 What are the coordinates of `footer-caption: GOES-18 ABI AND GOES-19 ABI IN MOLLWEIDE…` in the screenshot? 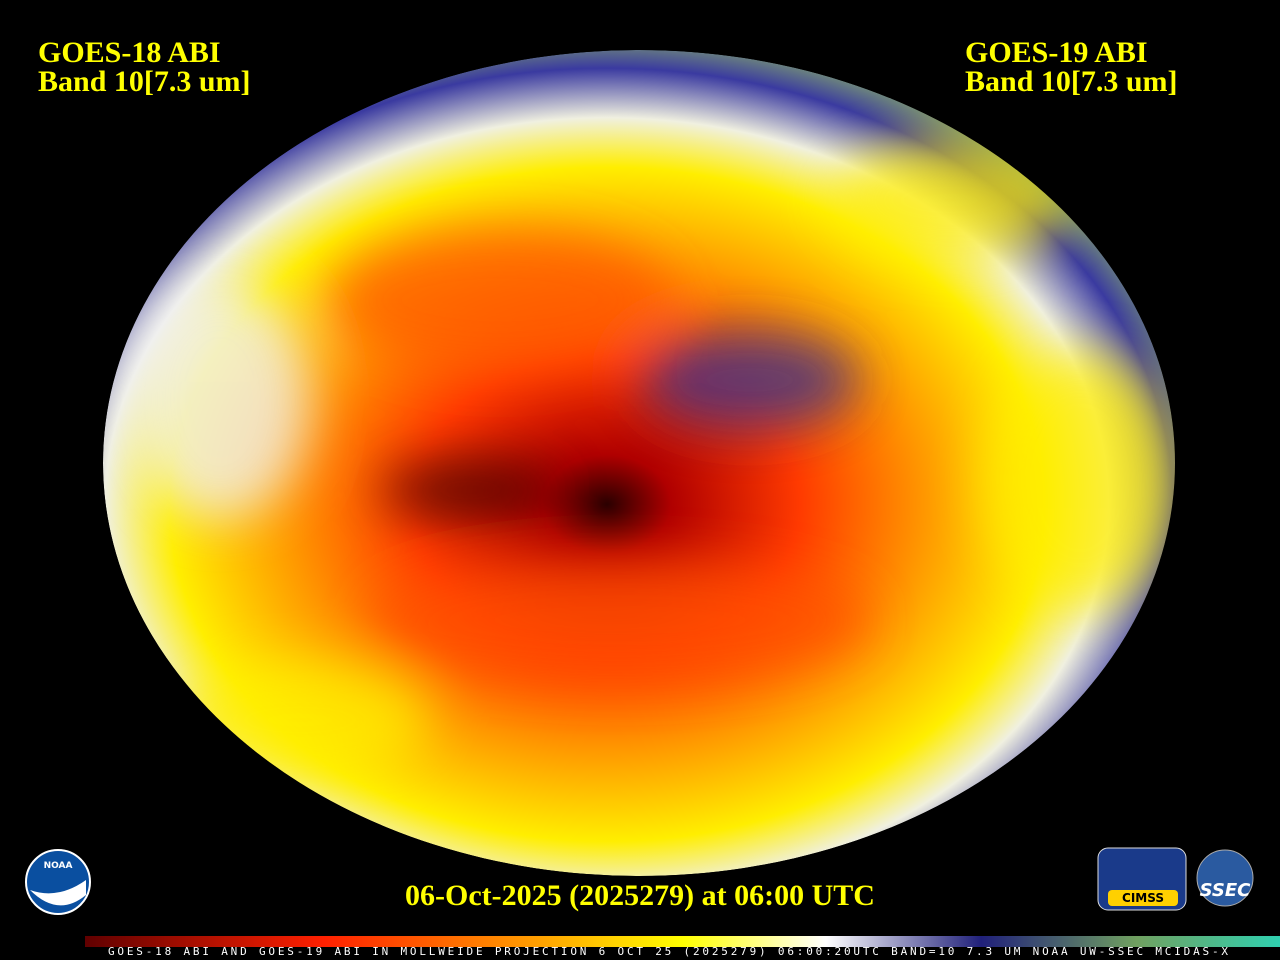 It's located at (668, 951).